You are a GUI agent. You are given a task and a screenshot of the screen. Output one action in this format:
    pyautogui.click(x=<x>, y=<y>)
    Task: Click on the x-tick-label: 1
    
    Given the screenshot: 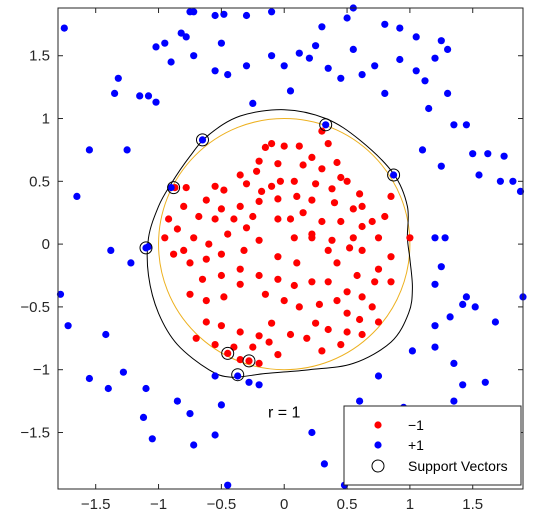 What is the action you would take?
    pyautogui.click(x=410, y=504)
    